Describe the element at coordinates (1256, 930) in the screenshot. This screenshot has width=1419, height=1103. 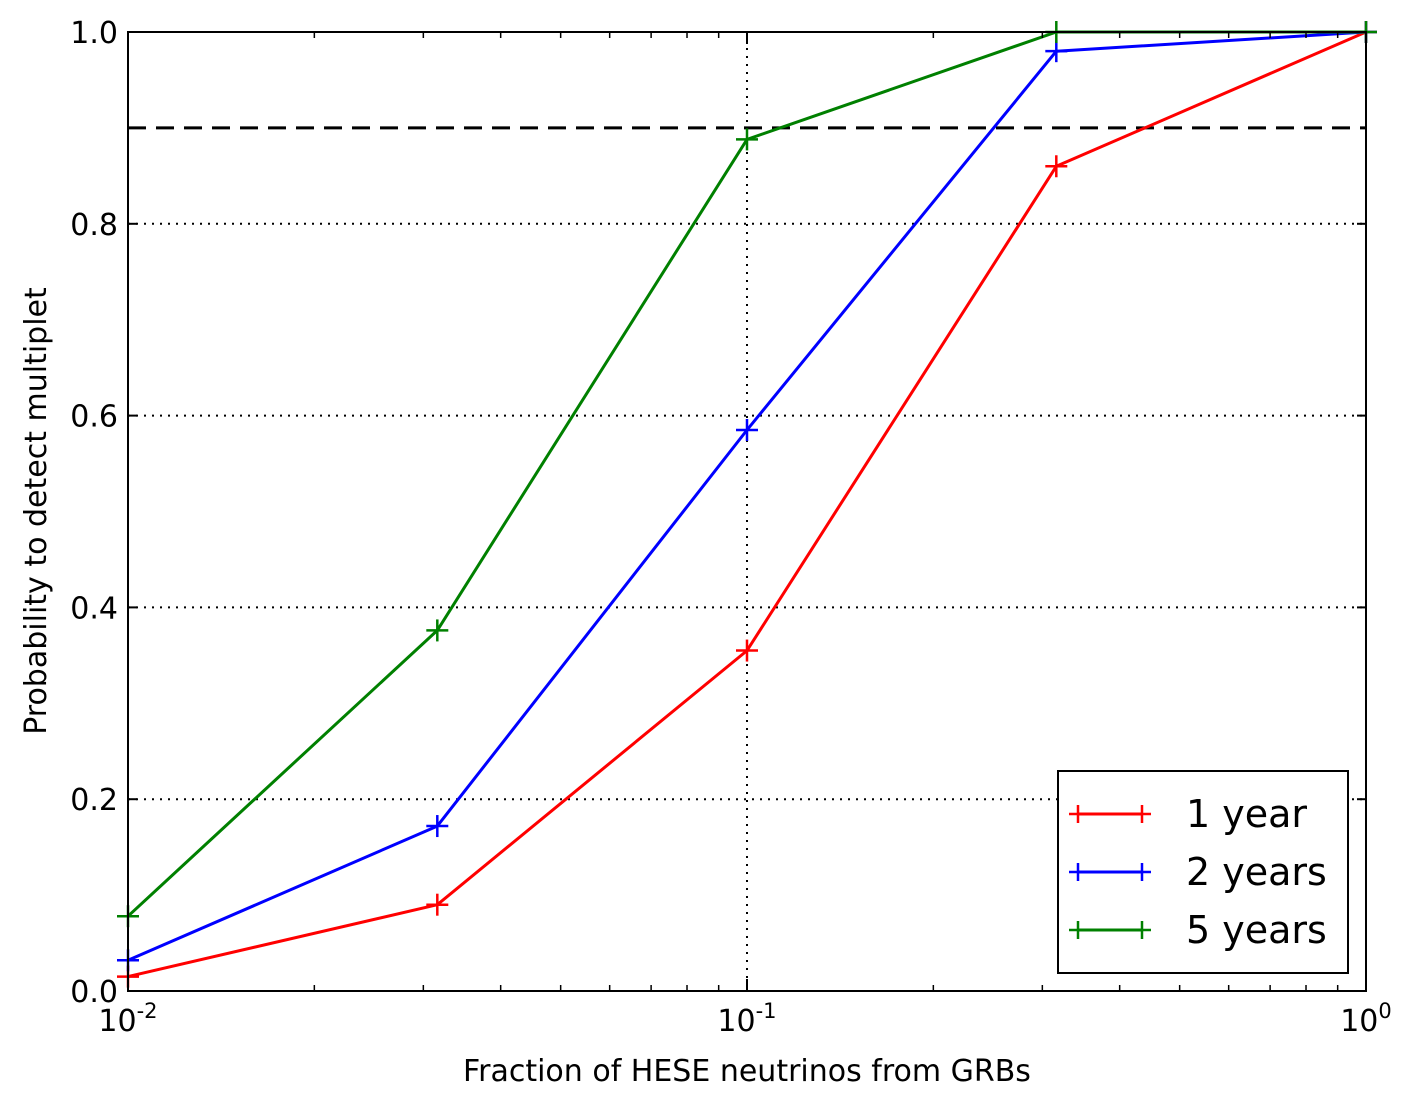
I see `legend-label: 5 years` at that location.